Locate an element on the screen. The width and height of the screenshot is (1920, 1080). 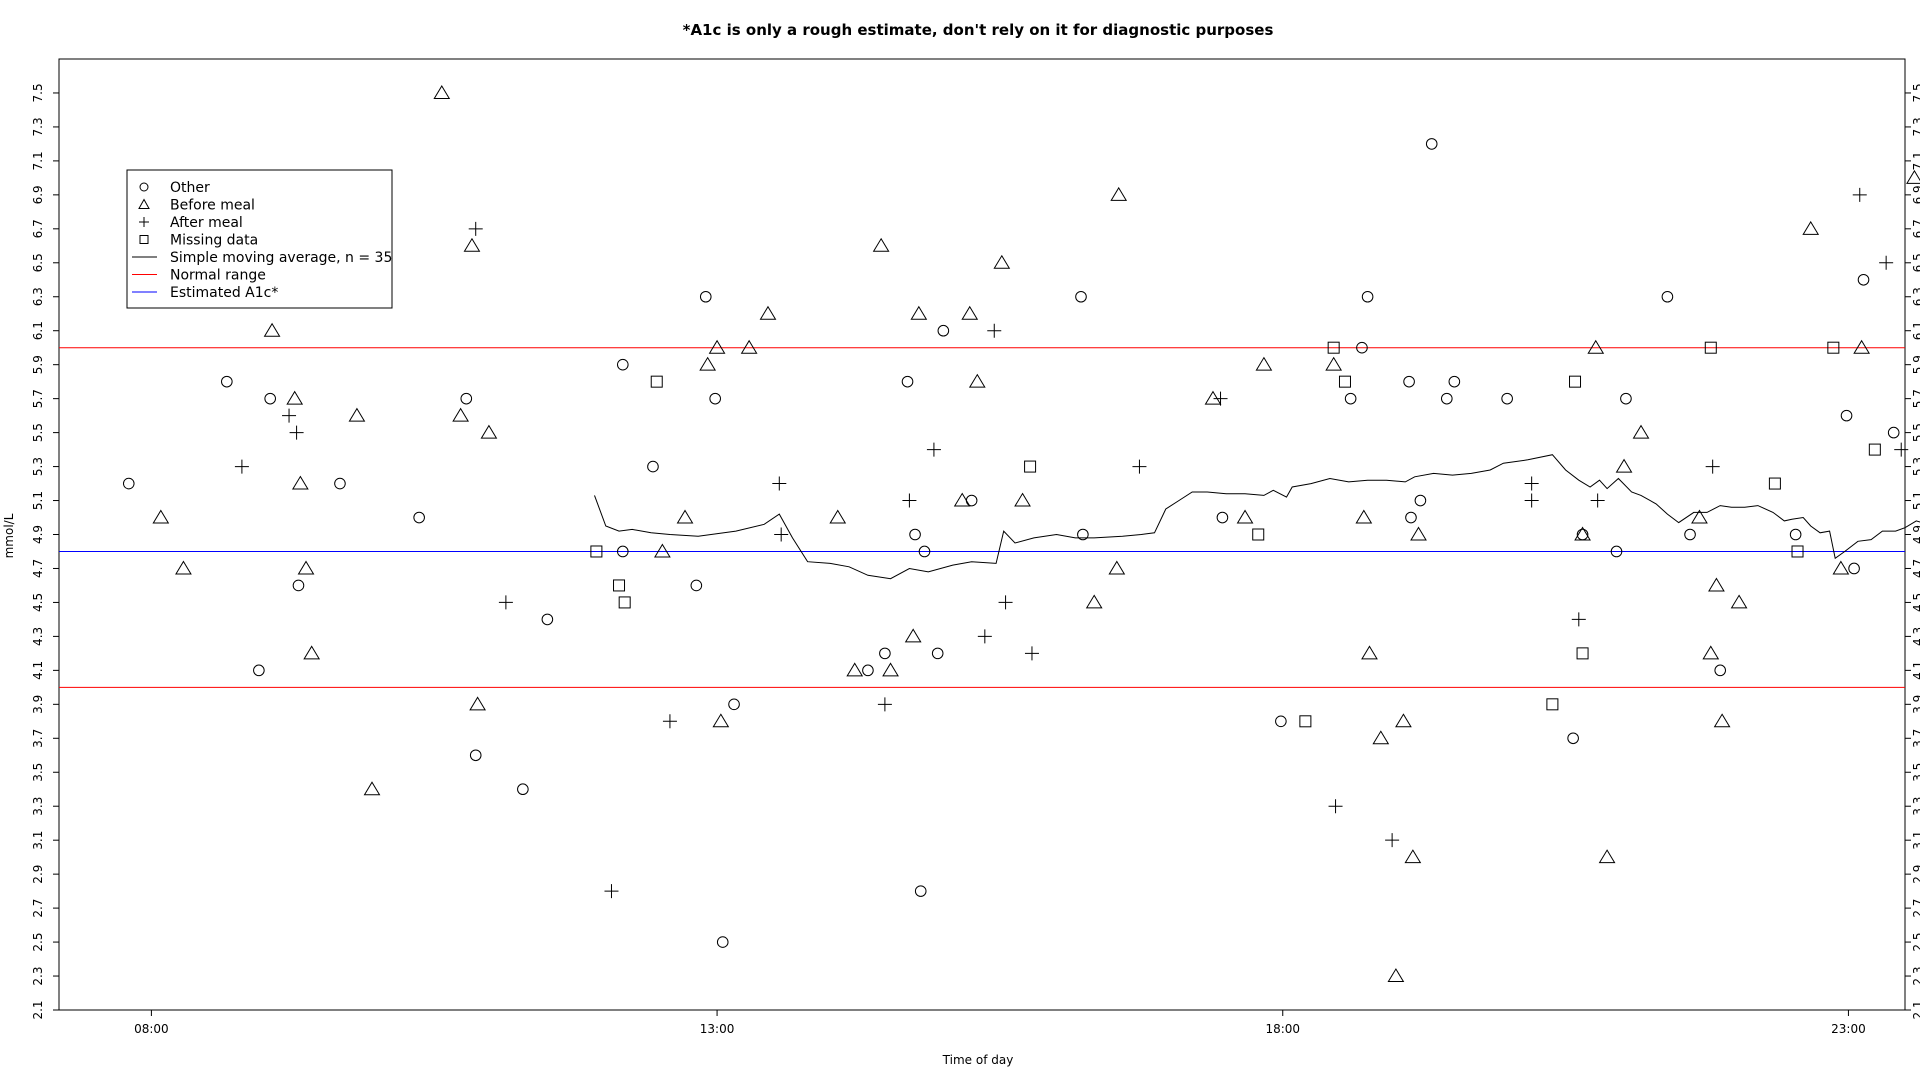
y-tick-label-right: 4.7 is located at coordinates (1915, 568).